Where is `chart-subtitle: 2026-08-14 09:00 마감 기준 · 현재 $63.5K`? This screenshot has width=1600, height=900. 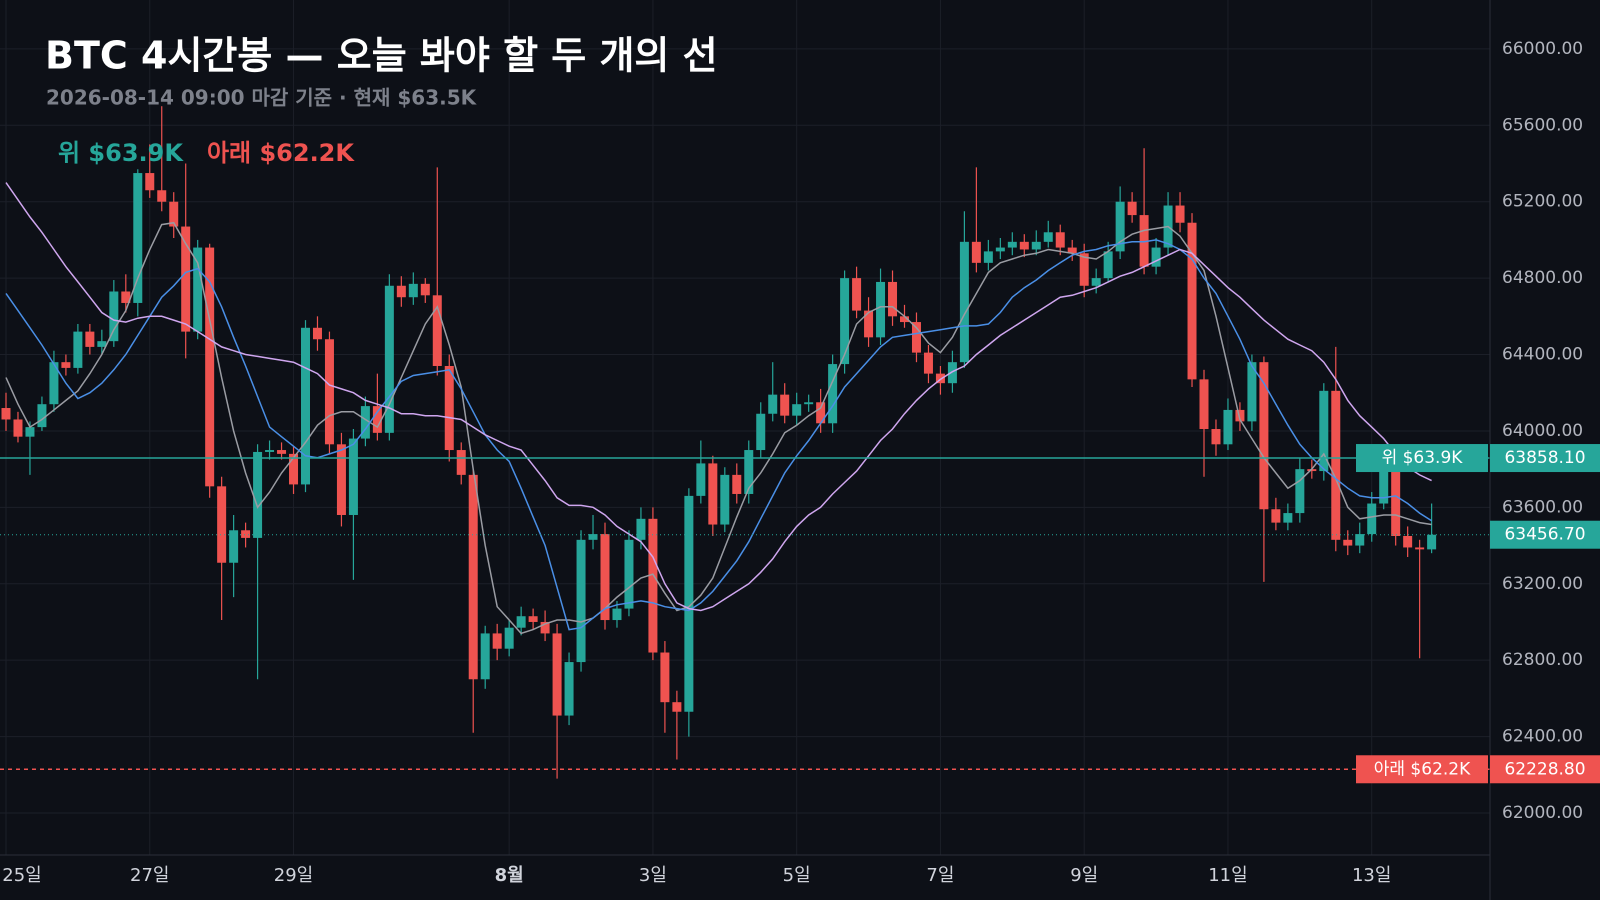 chart-subtitle: 2026-08-14 09:00 마감 기준 · 현재 $63.5K is located at coordinates (262, 98).